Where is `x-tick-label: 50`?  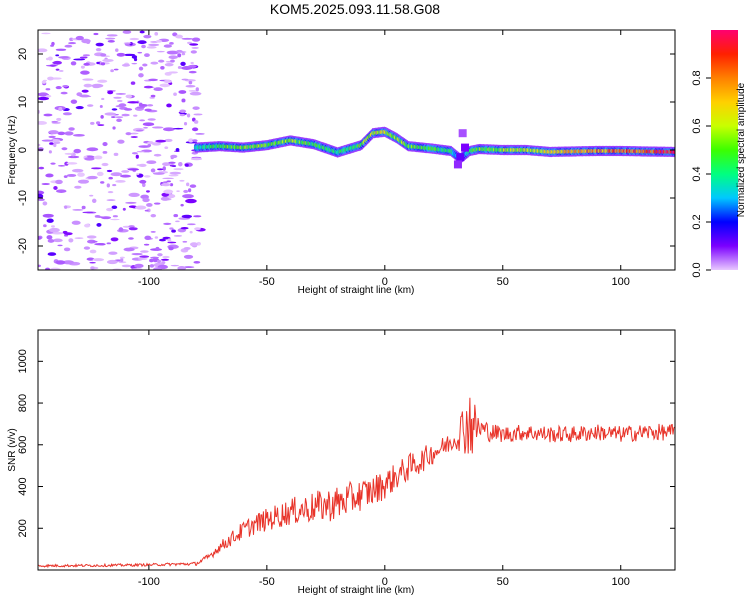 x-tick-label: 50 is located at coordinates (503, 582).